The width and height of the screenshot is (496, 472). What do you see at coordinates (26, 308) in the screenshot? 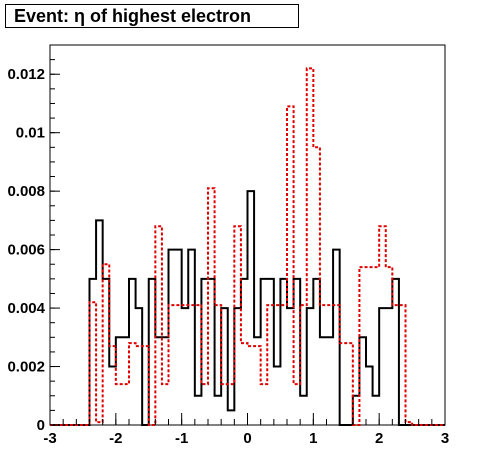
I see `y-tick-label: 0.004` at bounding box center [26, 308].